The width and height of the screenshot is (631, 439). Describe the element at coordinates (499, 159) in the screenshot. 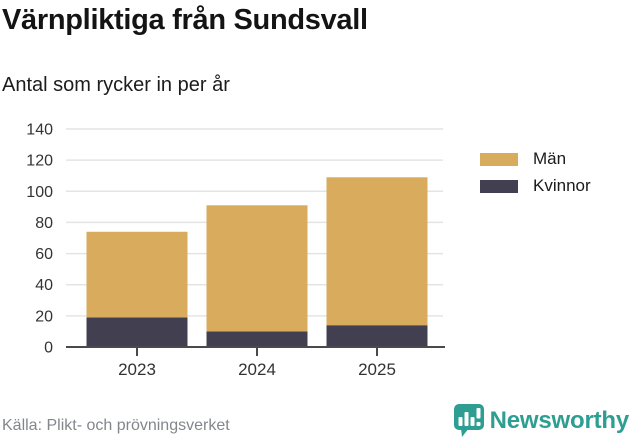

I see `men-color-swatch` at that location.